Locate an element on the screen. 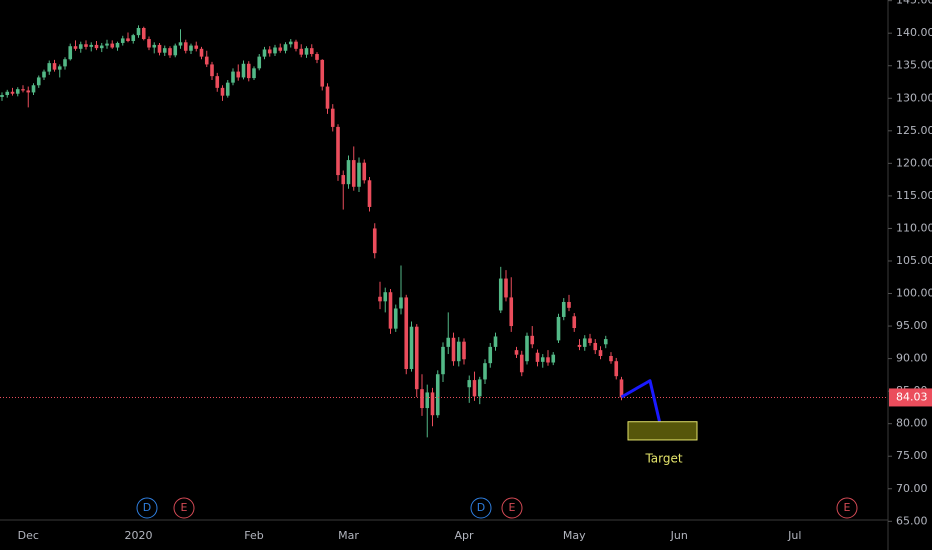 Image resolution: width=932 pixels, height=550 pixels. last-price-label: 84.03 is located at coordinates (912, 396).